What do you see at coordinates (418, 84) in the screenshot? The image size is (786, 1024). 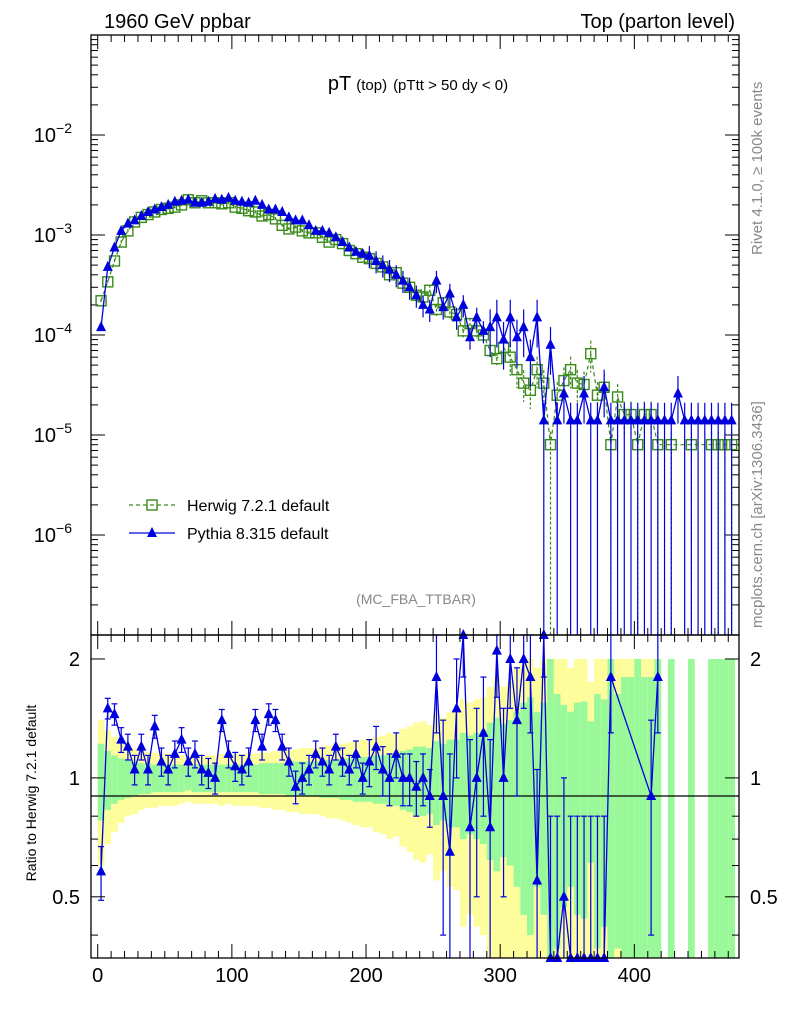 I see `plot-title: pT (top) (pTtt > 50 dy < 0)` at bounding box center [418, 84].